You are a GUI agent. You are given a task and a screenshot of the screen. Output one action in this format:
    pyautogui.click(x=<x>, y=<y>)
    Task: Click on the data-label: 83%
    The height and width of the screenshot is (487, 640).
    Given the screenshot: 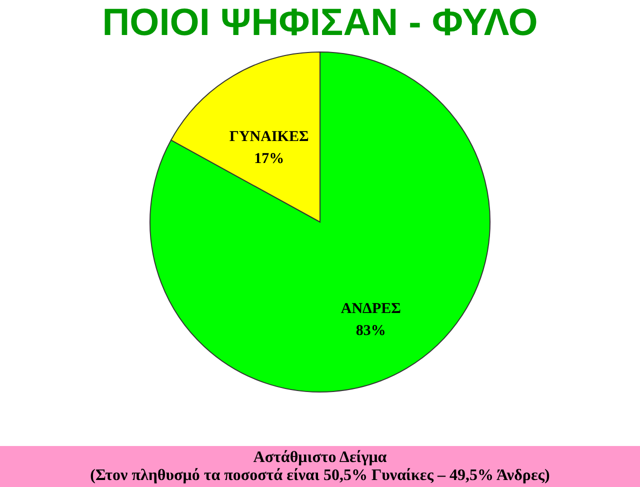 What is the action you would take?
    pyautogui.click(x=371, y=331)
    